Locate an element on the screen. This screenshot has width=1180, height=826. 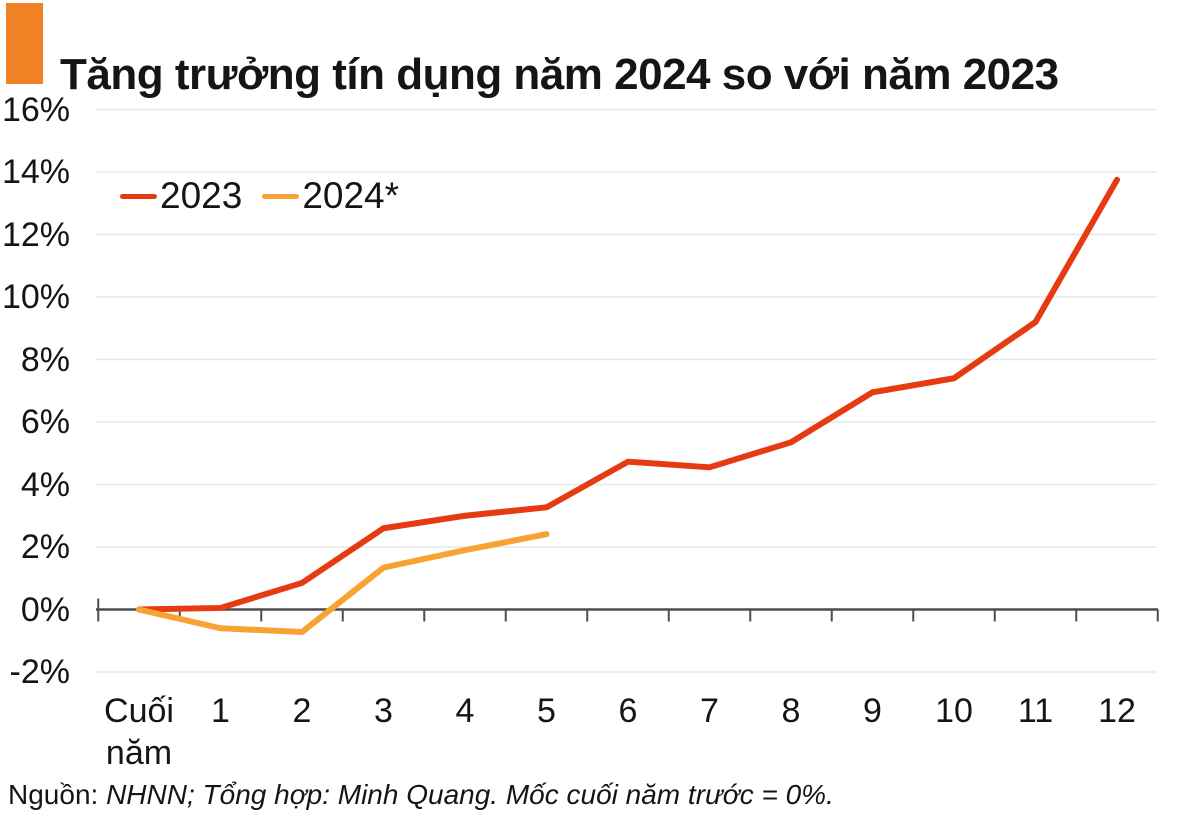
source-label: Nguồn: is located at coordinates (53, 794).